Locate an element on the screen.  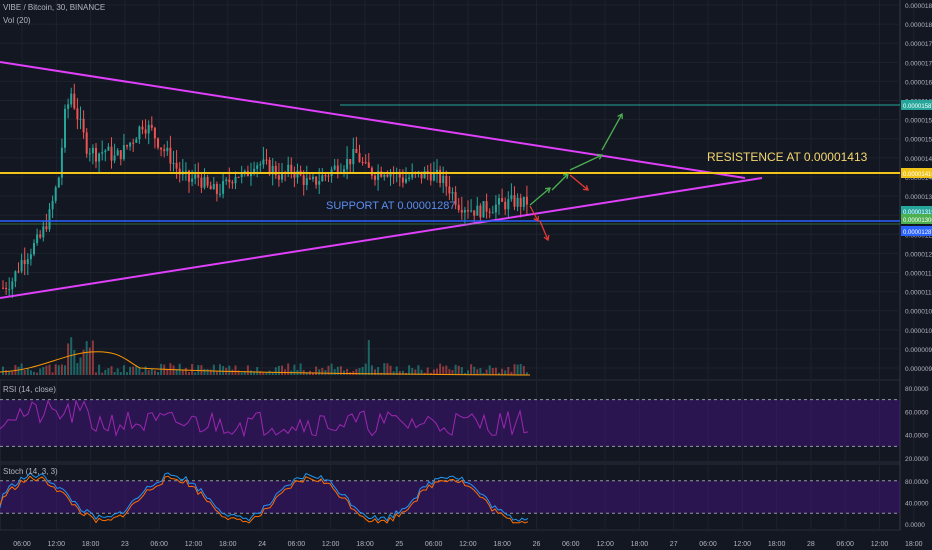
volume-ma-line is located at coordinates (265, 363).